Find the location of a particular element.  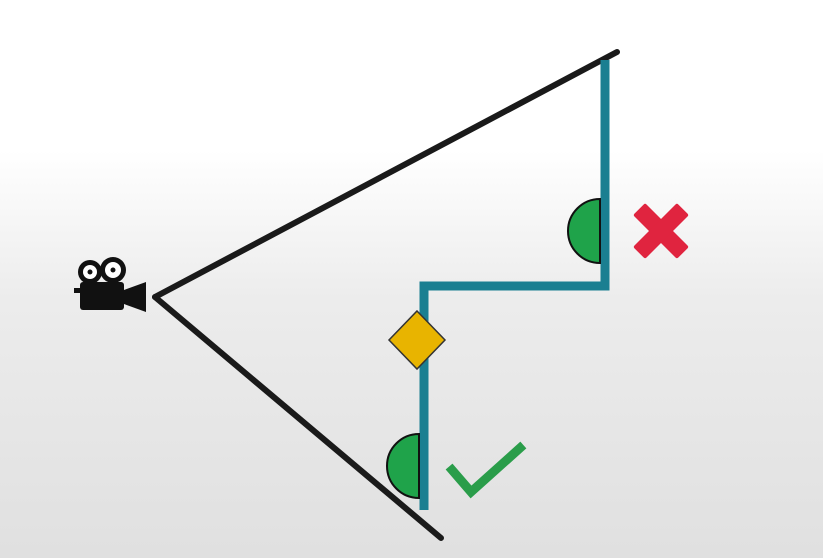

yellow-diamond-object is located at coordinates (417, 340).